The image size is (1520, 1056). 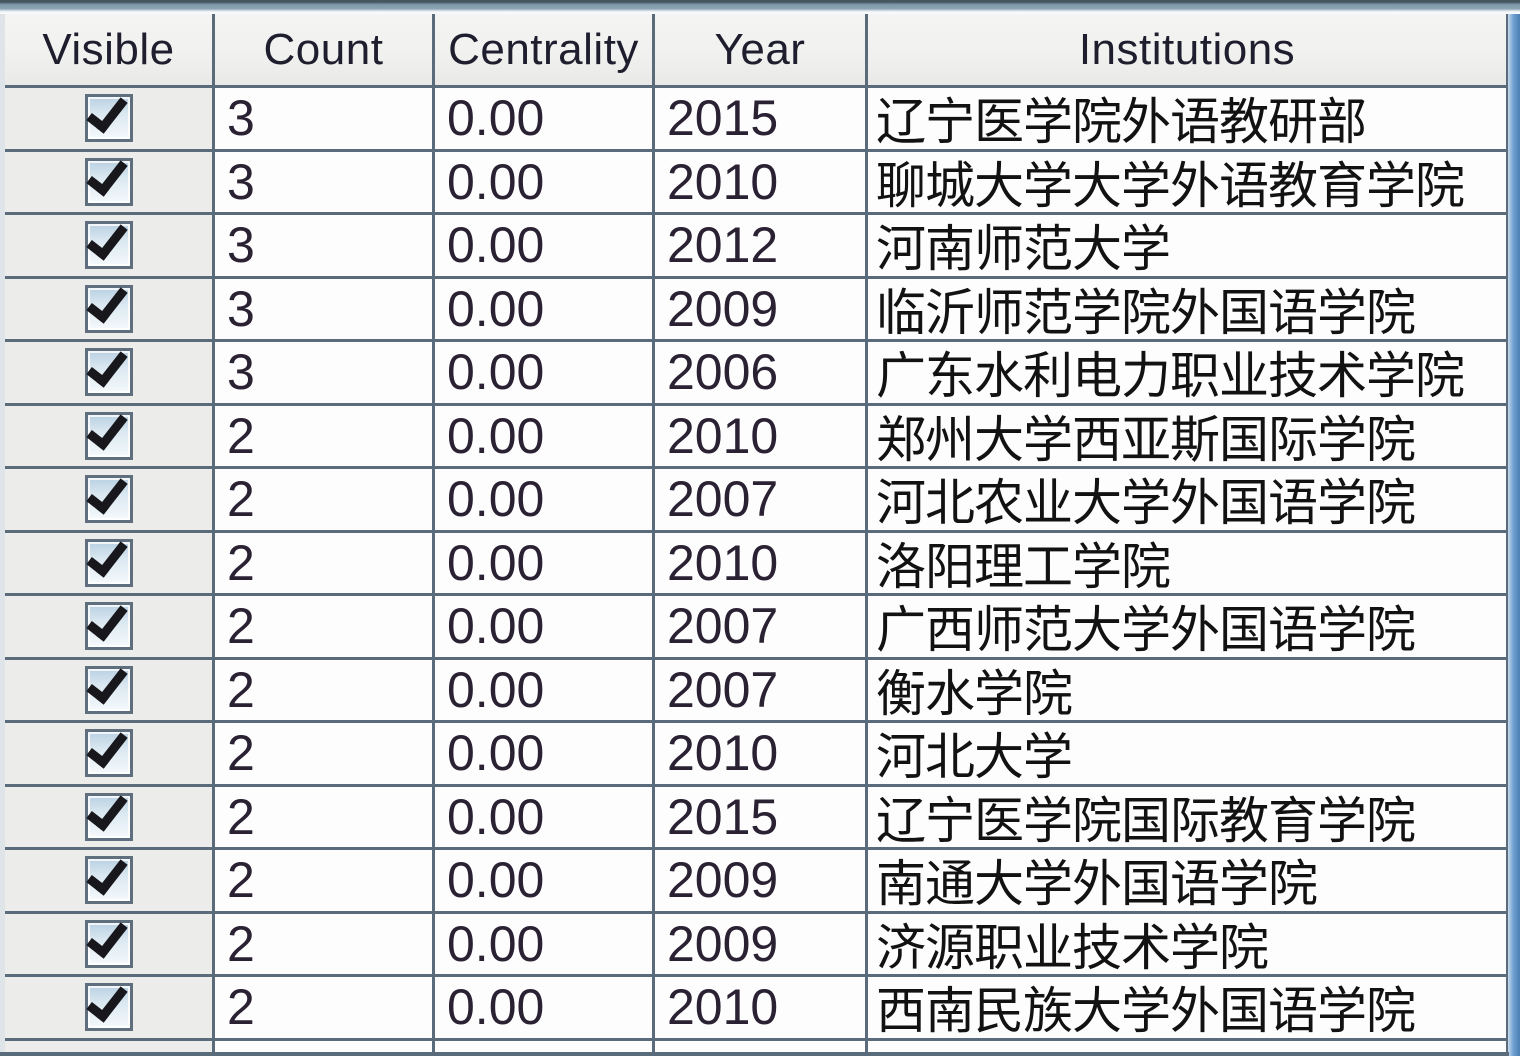 I want to click on column-header-visible: Visible, so click(x=110, y=51).